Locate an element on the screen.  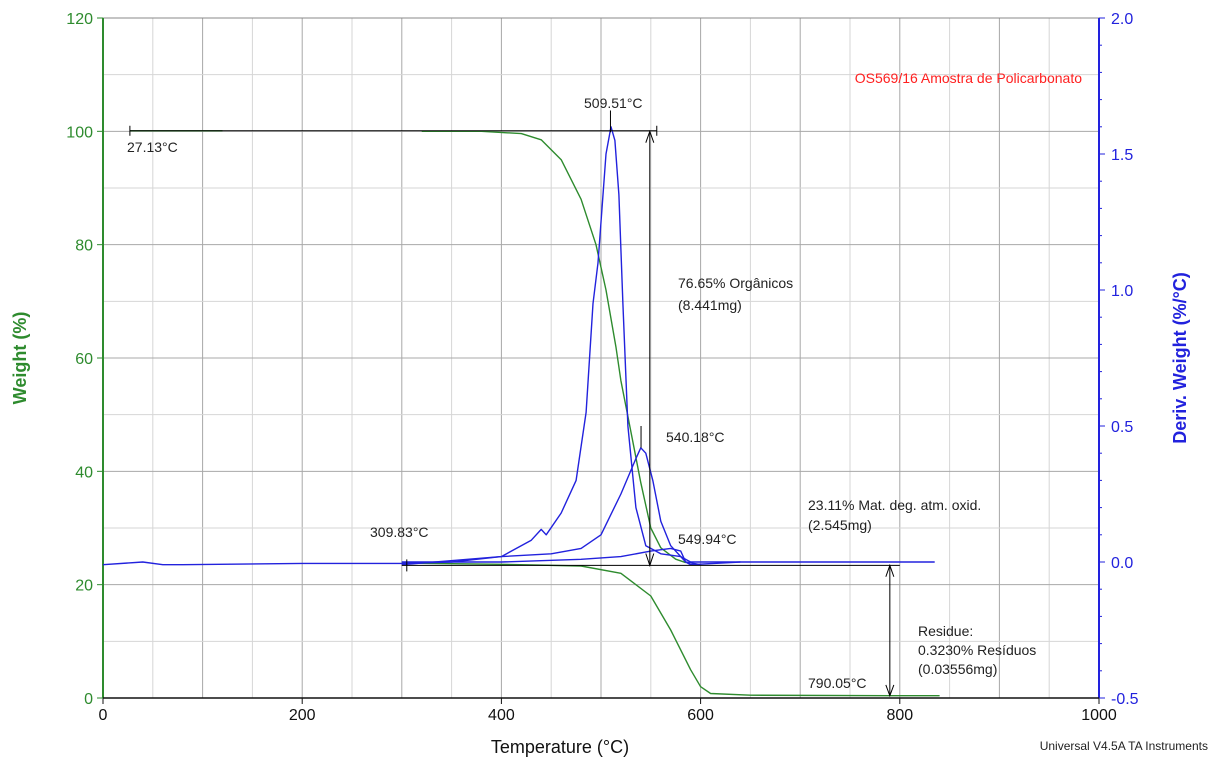
x-tick-label: 1000 is located at coordinates (1099, 715).